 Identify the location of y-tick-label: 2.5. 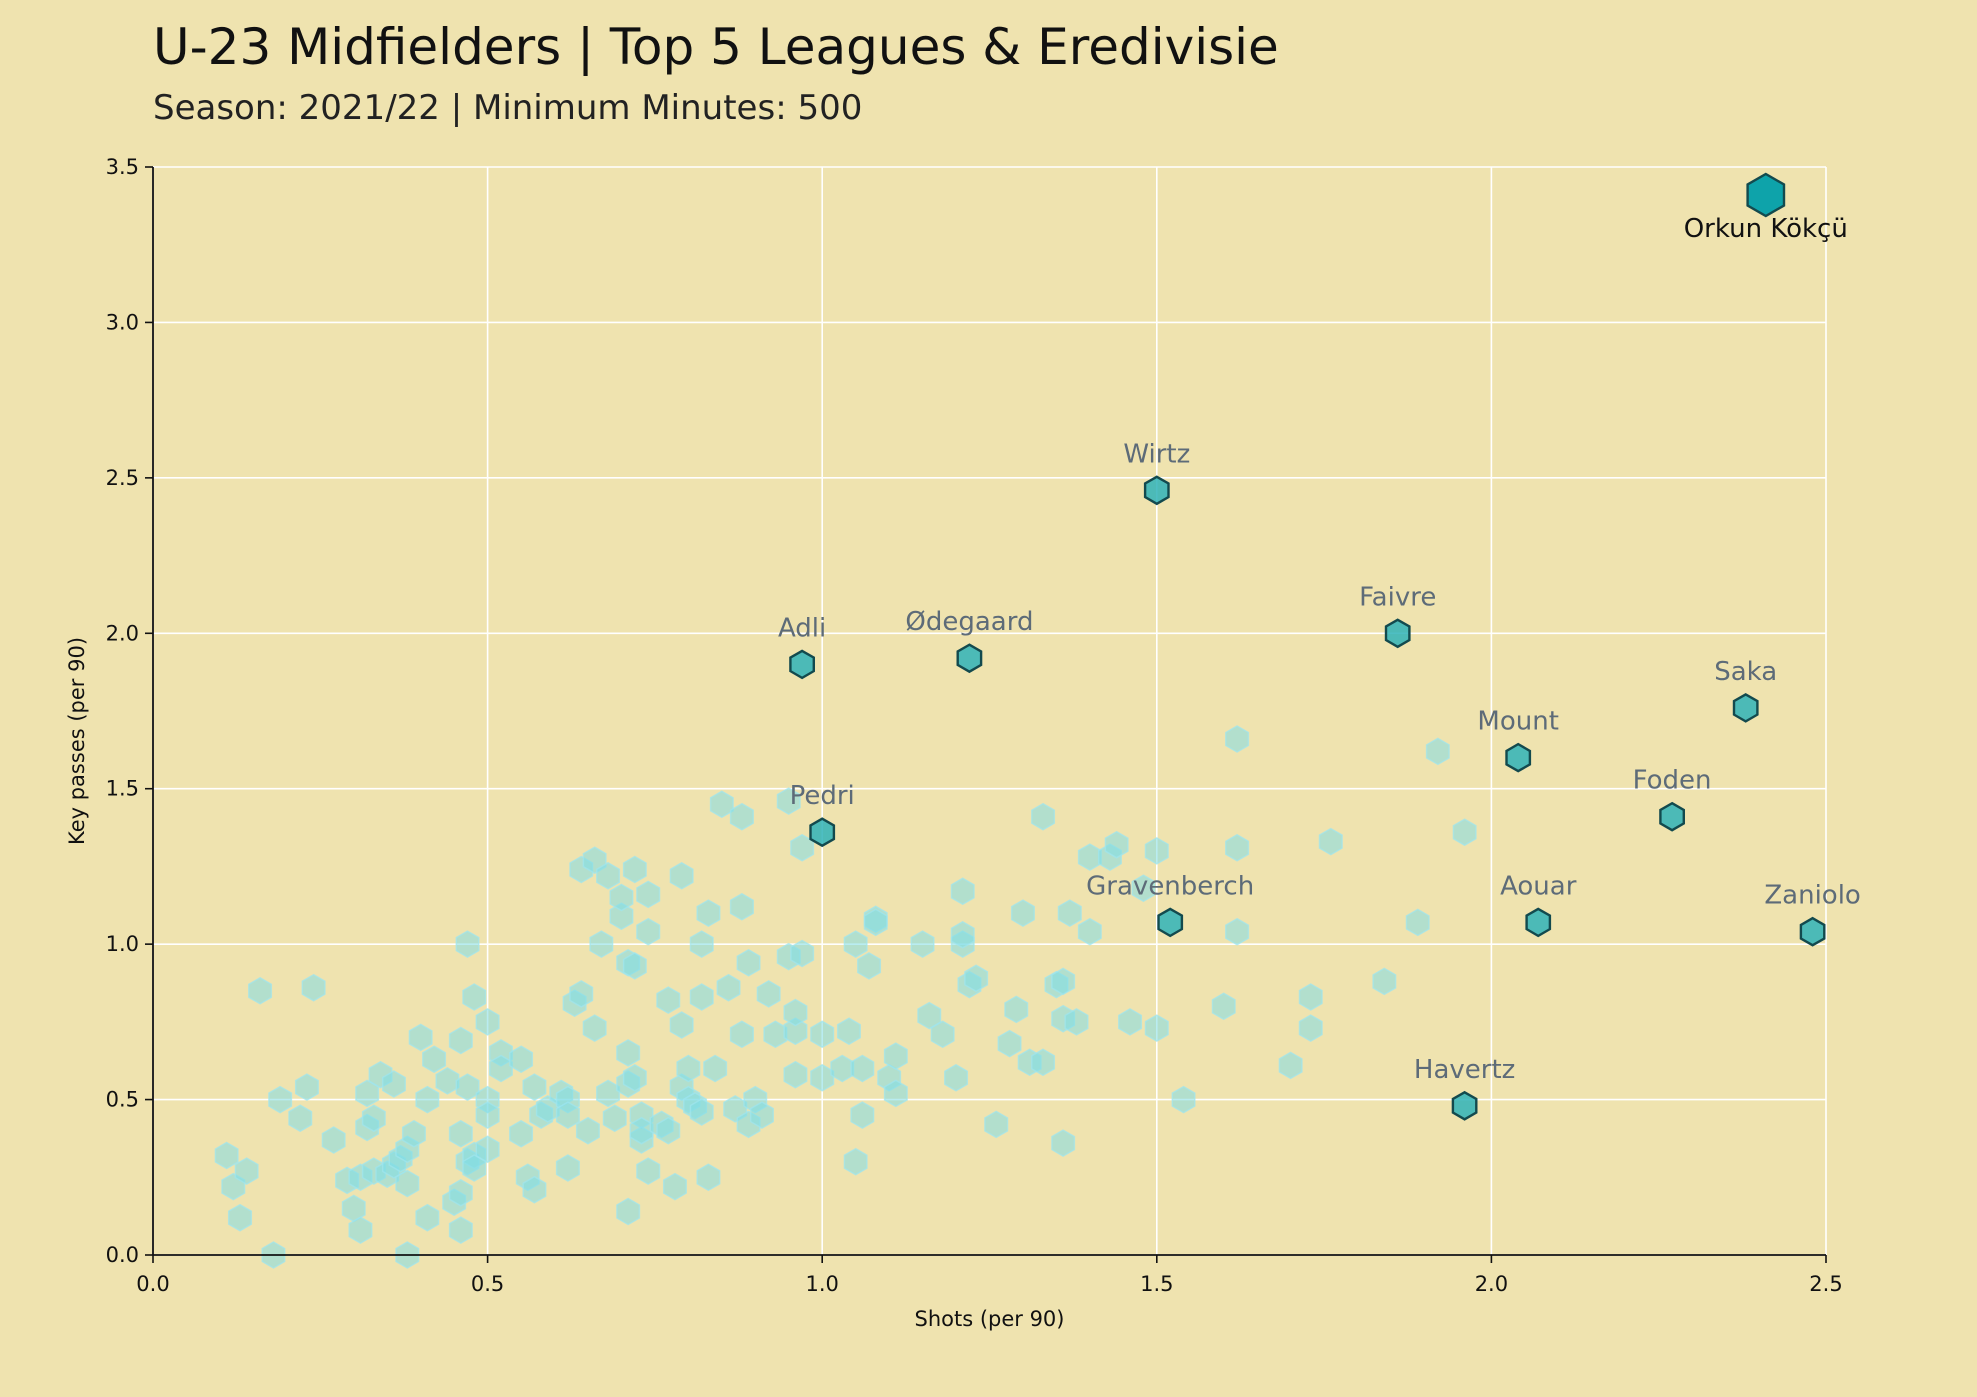
(122, 478).